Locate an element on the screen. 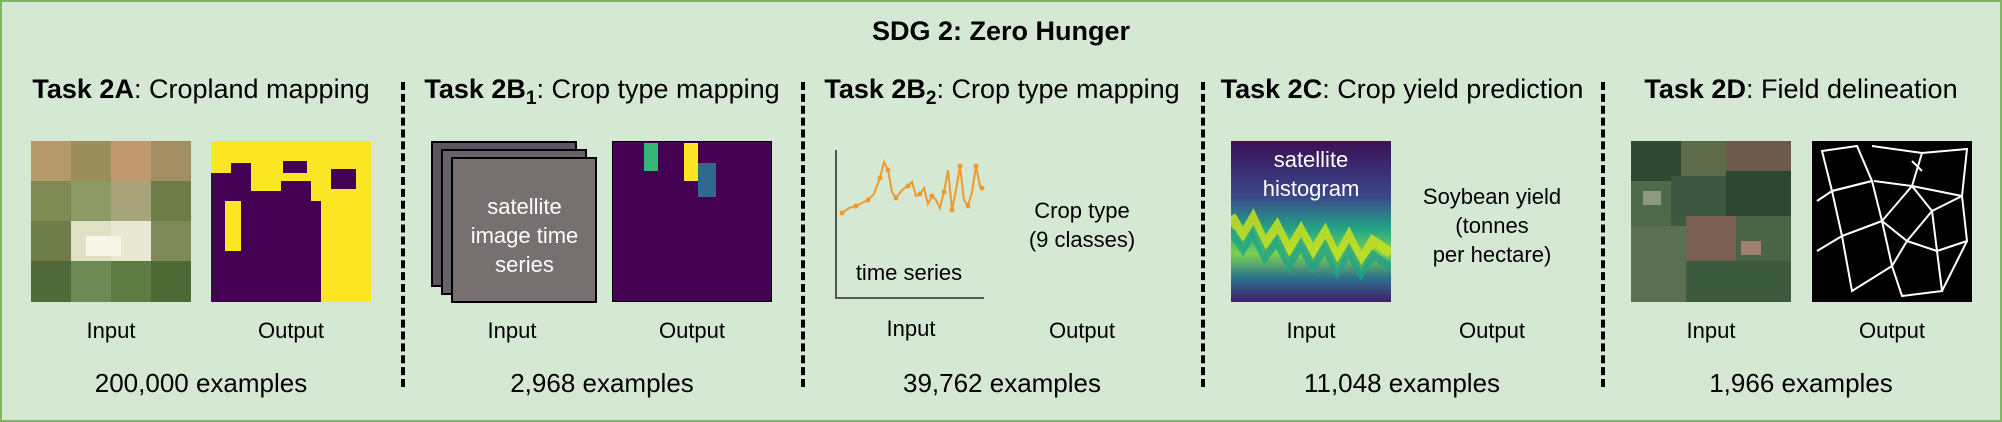 This screenshot has height=422, width=2002. task-subscript: 2 is located at coordinates (931, 98).